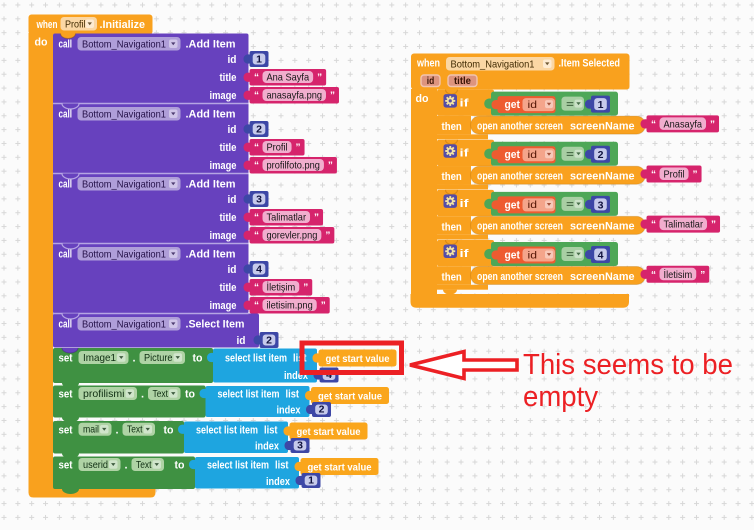  What do you see at coordinates (294, 166) in the screenshot?
I see `svg-text: profilfoto.png` at bounding box center [294, 166].